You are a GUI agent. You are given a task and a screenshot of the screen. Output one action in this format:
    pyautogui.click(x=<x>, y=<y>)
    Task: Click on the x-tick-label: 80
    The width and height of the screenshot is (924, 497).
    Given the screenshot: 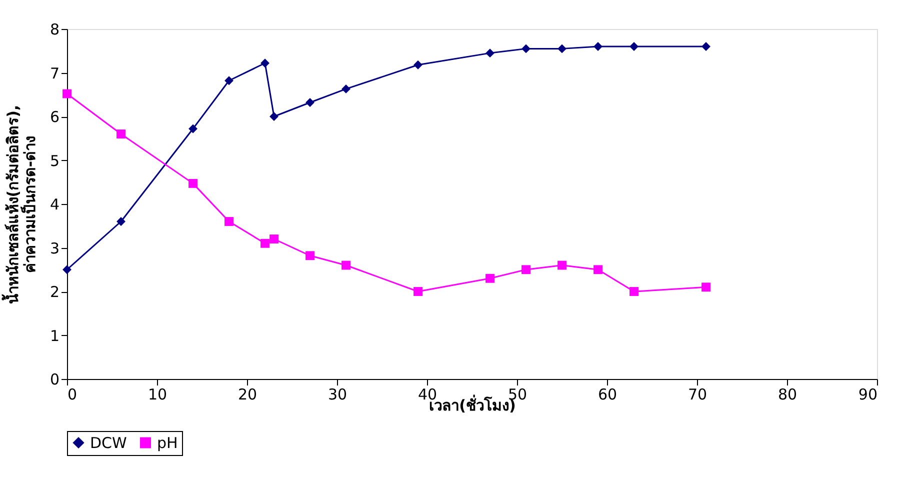 What is the action you would take?
    pyautogui.click(x=788, y=395)
    